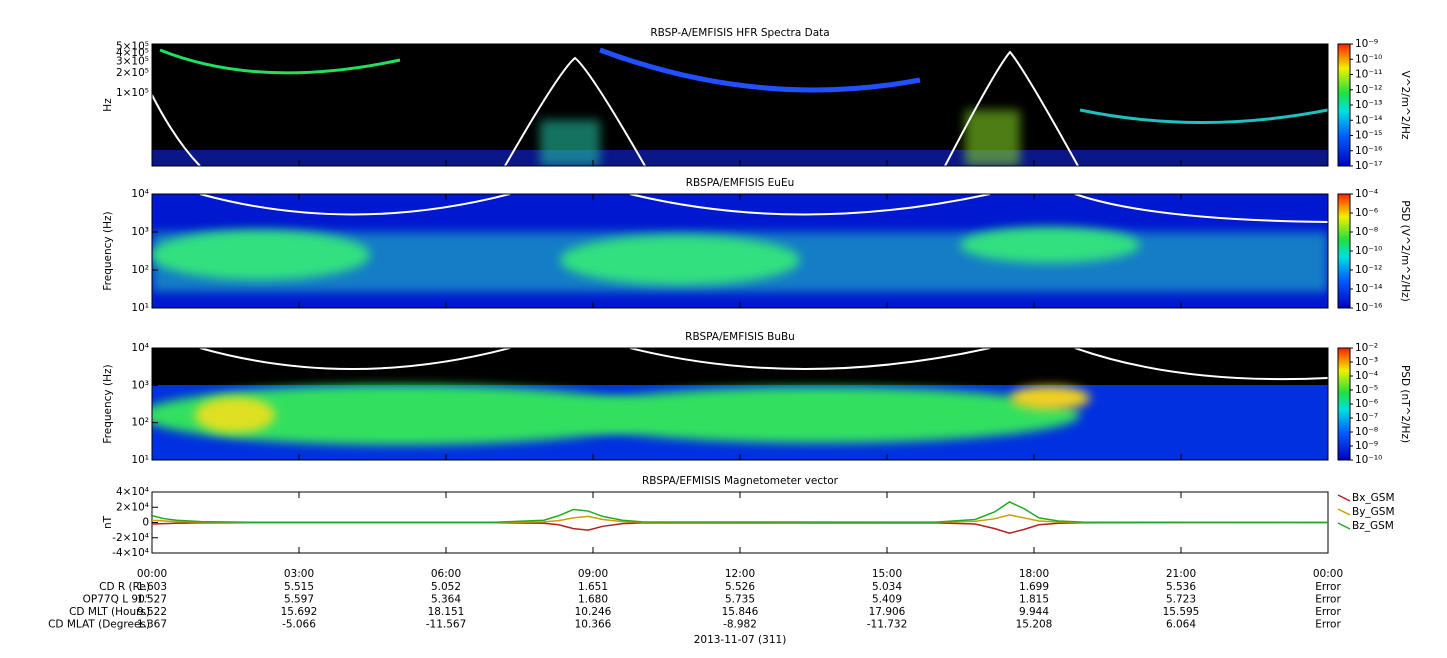 This screenshot has height=658, width=1447. What do you see at coordinates (740, 612) in the screenshot?
I see `ephemeris-value: 15.846` at bounding box center [740, 612].